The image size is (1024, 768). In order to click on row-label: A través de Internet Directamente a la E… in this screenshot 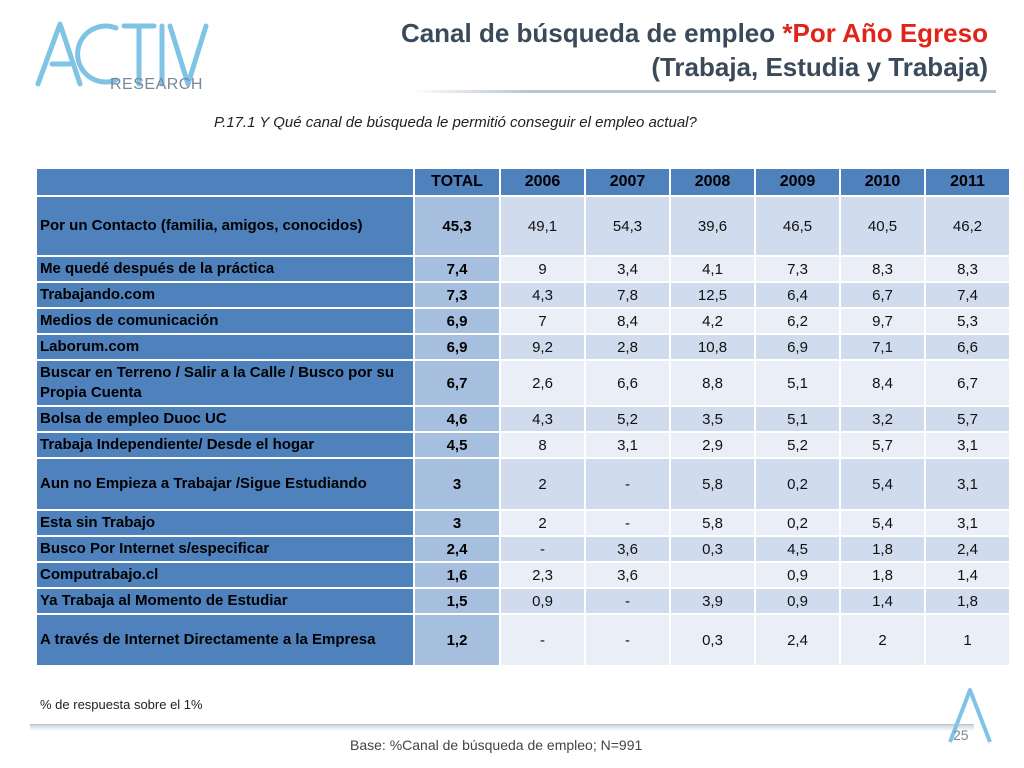, I will do `click(225, 640)`.